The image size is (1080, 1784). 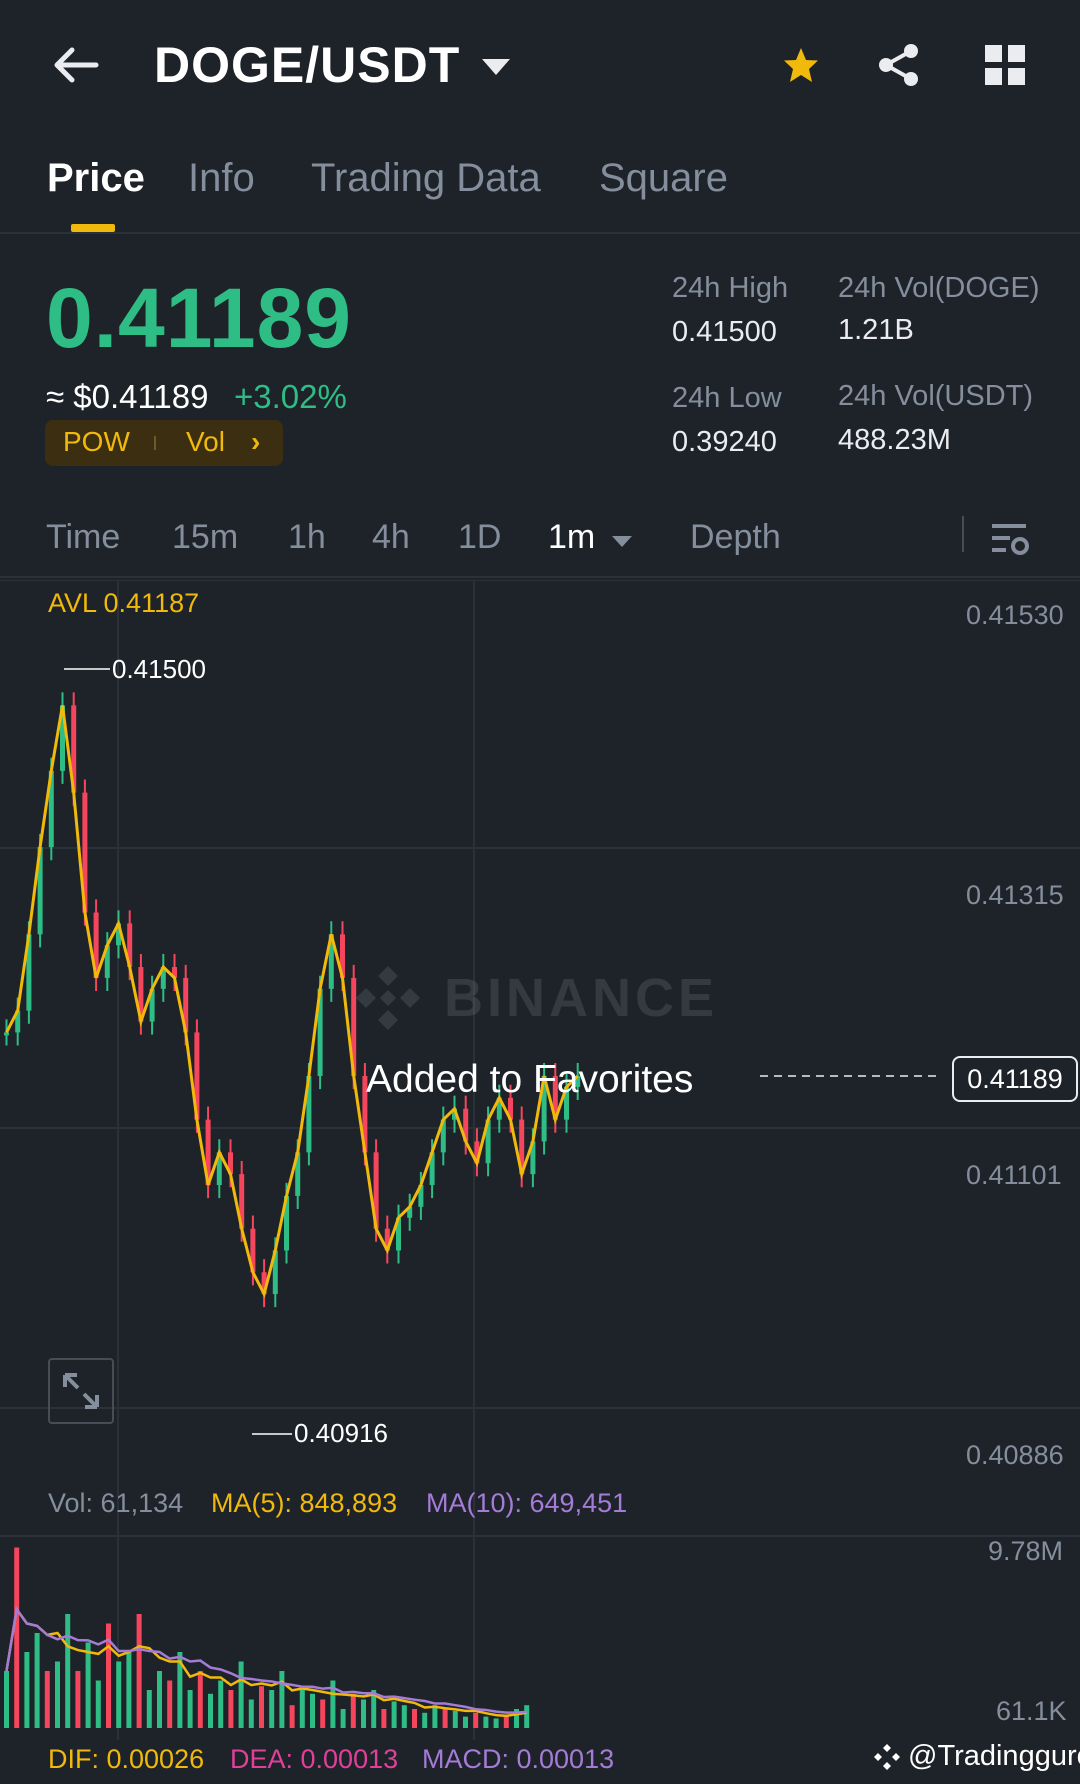 I want to click on more-menu-button, so click(x=1005, y=65).